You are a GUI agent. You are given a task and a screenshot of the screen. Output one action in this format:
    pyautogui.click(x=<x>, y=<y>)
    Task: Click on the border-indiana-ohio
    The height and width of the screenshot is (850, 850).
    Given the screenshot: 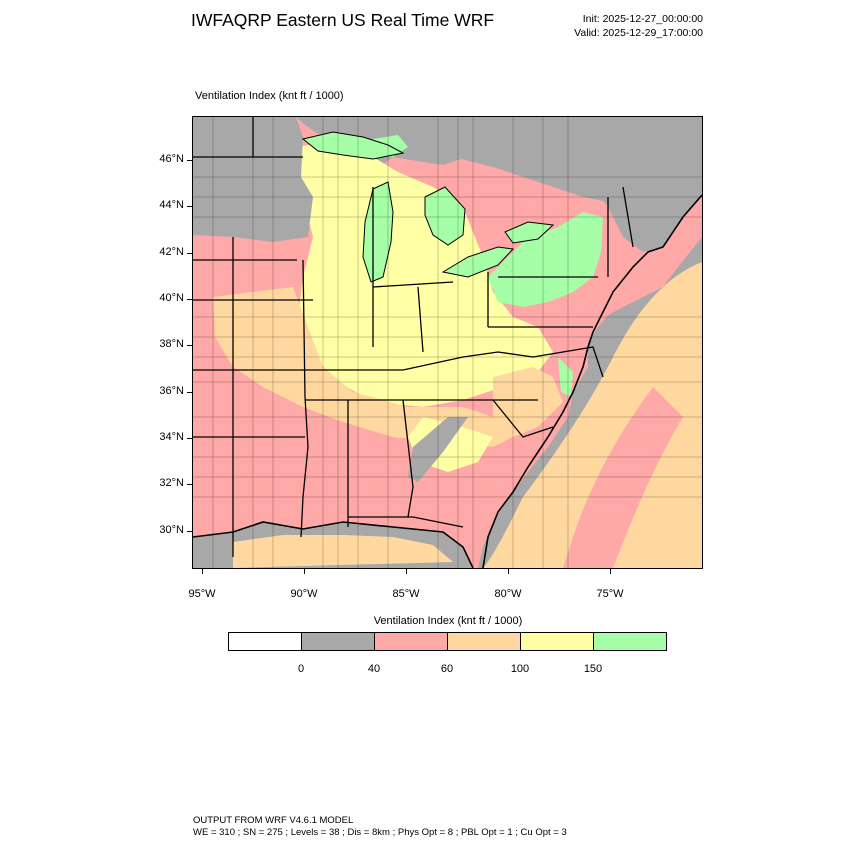 What is the action you would take?
    pyautogui.click(x=420, y=319)
    